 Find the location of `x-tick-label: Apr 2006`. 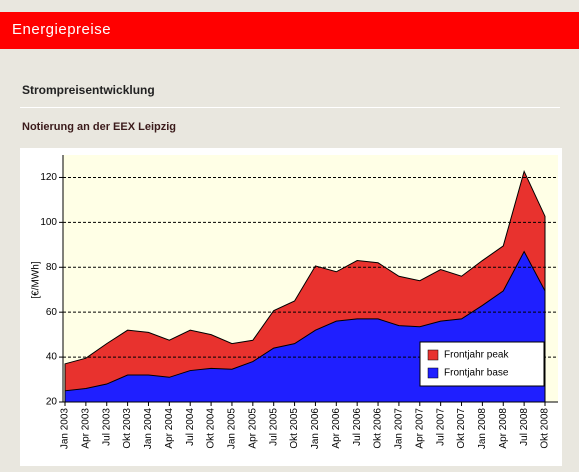

x-tick-label: Apr 2006 is located at coordinates (336, 428).